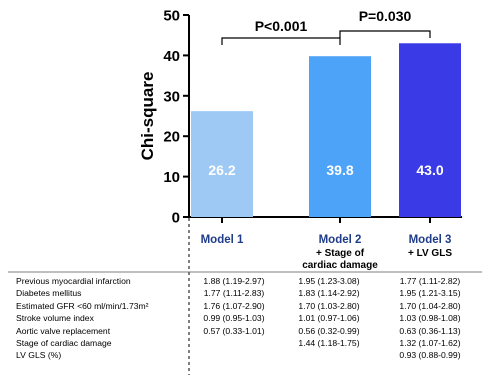 This screenshot has width=482, height=375. I want to click on x-category-label: Model 2, so click(340, 240).